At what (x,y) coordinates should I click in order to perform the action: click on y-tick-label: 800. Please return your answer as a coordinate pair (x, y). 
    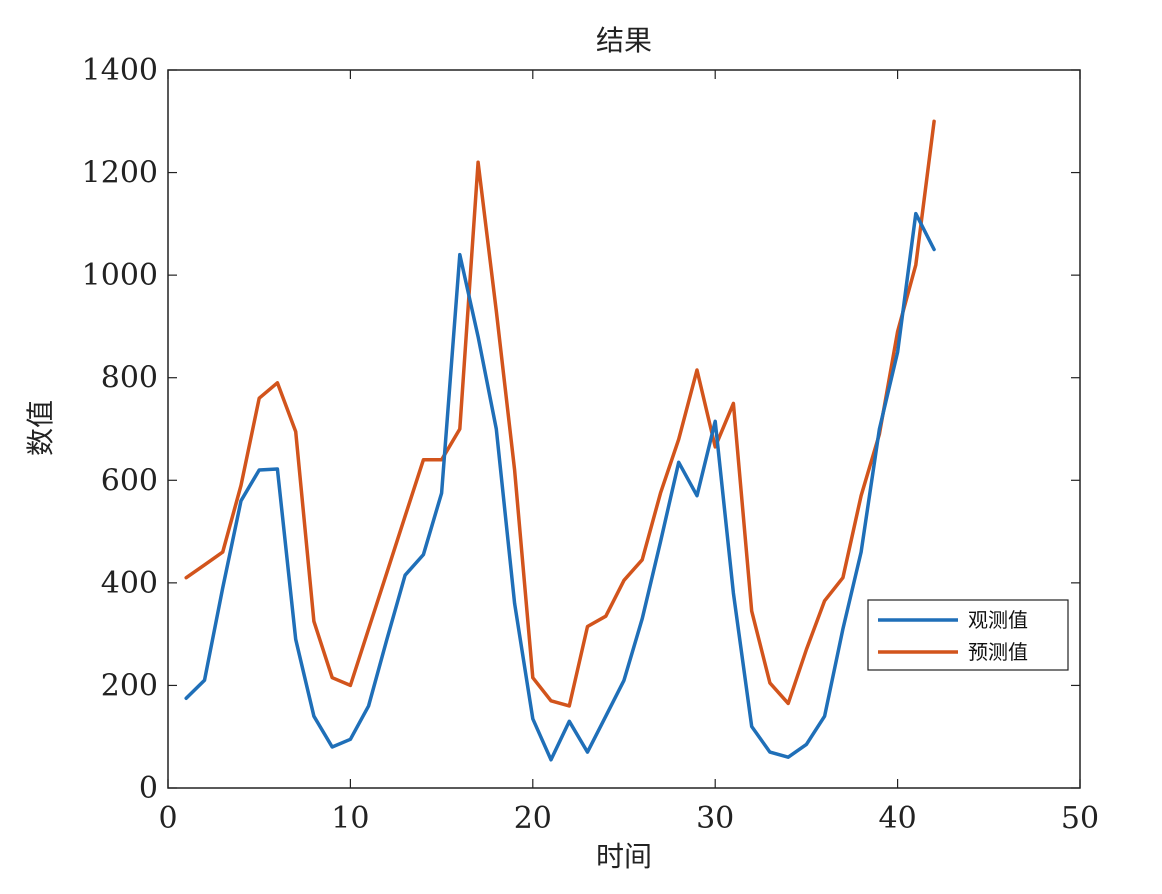
    Looking at the image, I should click on (129, 378).